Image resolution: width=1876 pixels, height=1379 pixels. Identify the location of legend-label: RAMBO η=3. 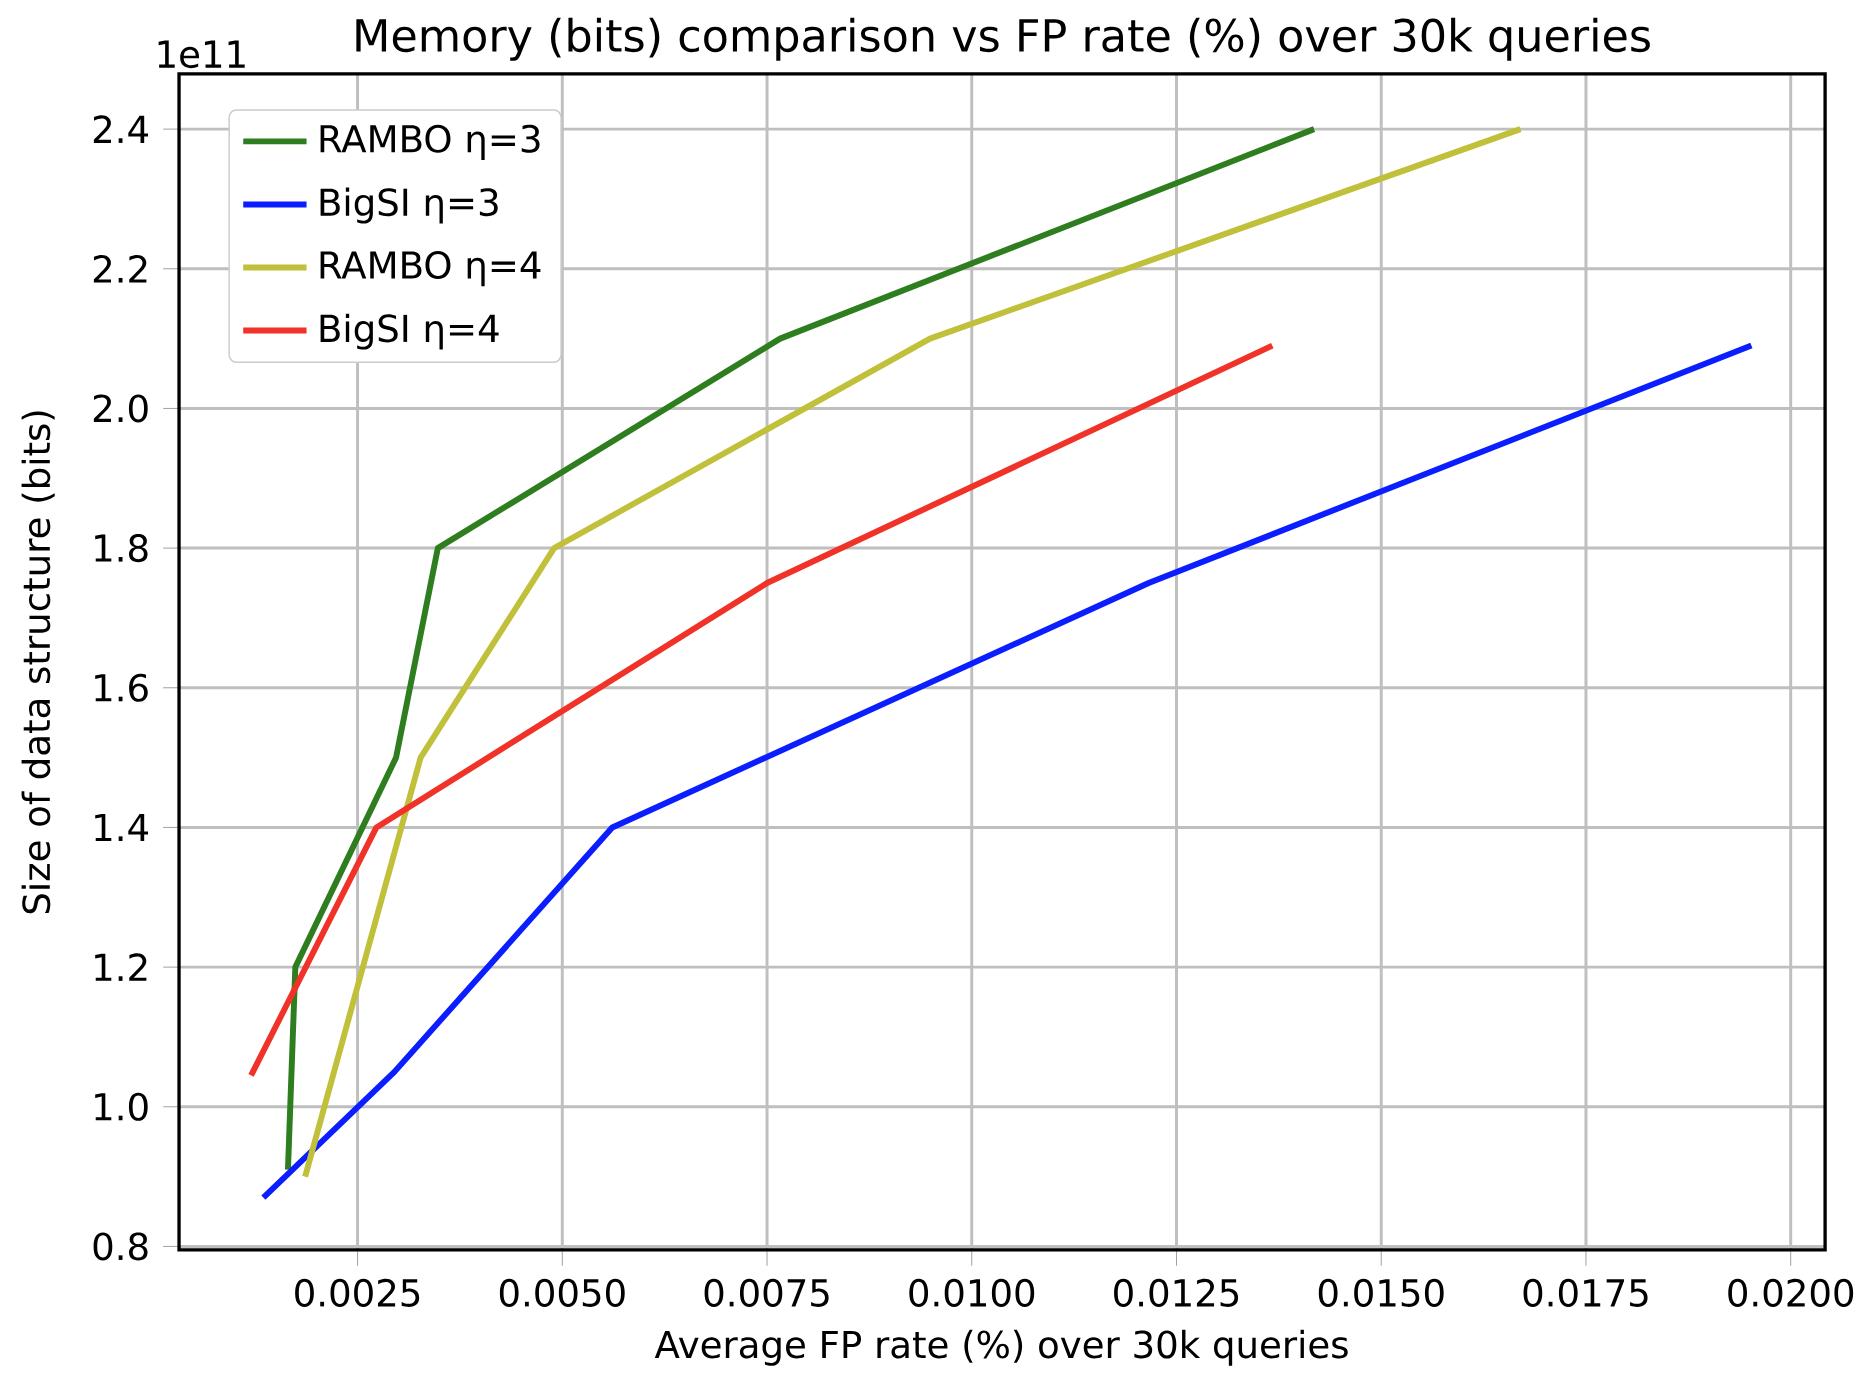
(430, 142).